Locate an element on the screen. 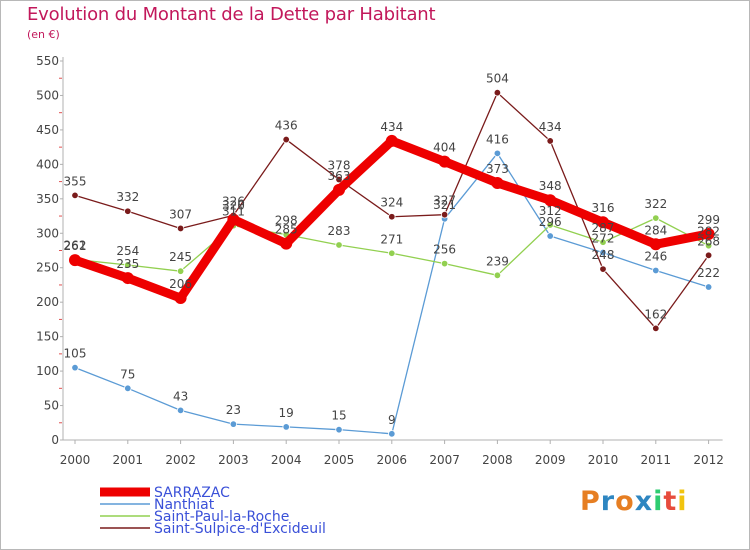  x-tick-label: 2000 is located at coordinates (75, 460).